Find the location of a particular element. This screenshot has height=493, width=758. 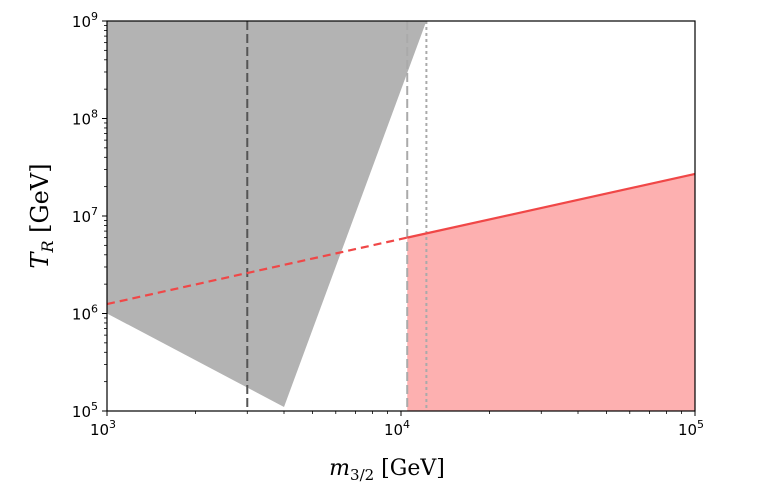

x-axis-label-subscript: 3/2 is located at coordinates (362, 475).